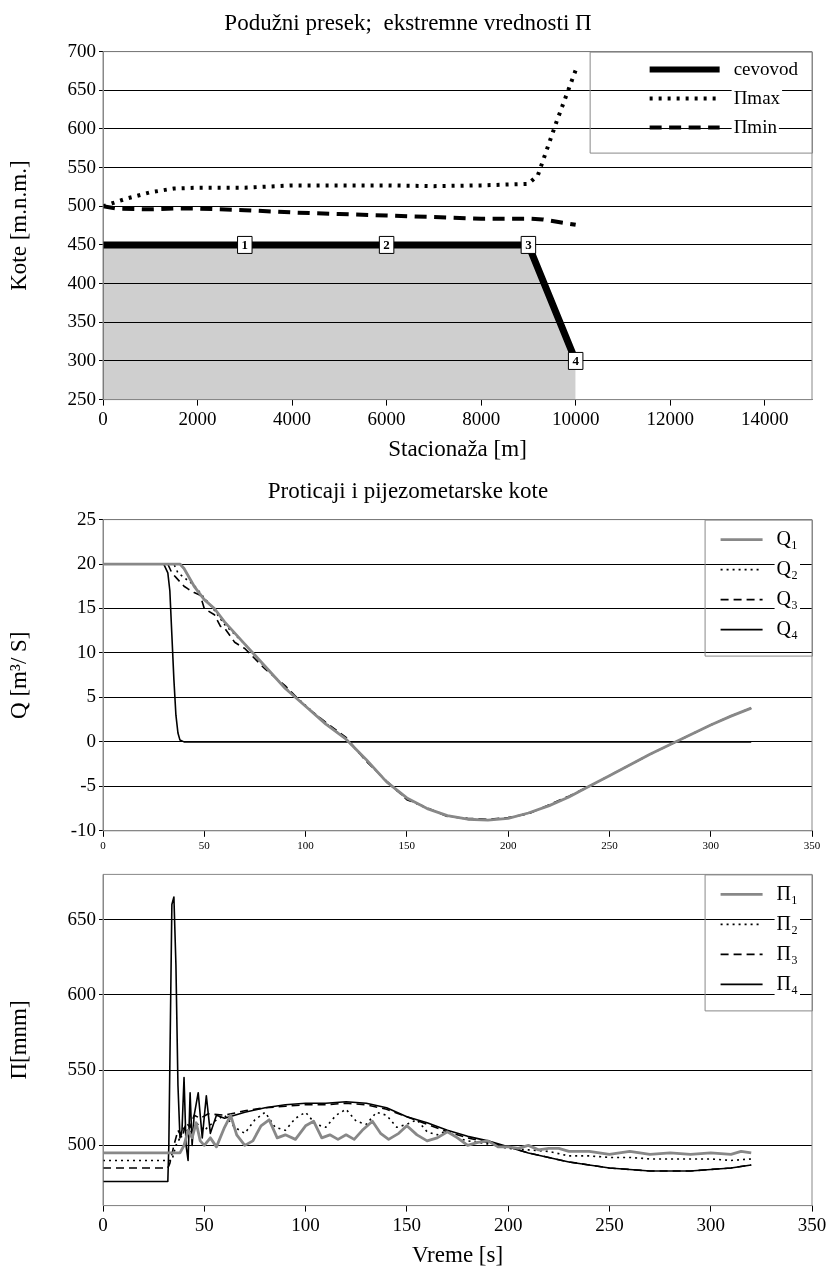  What do you see at coordinates (81, 50) in the screenshot?
I see `y-tick-label: 700` at bounding box center [81, 50].